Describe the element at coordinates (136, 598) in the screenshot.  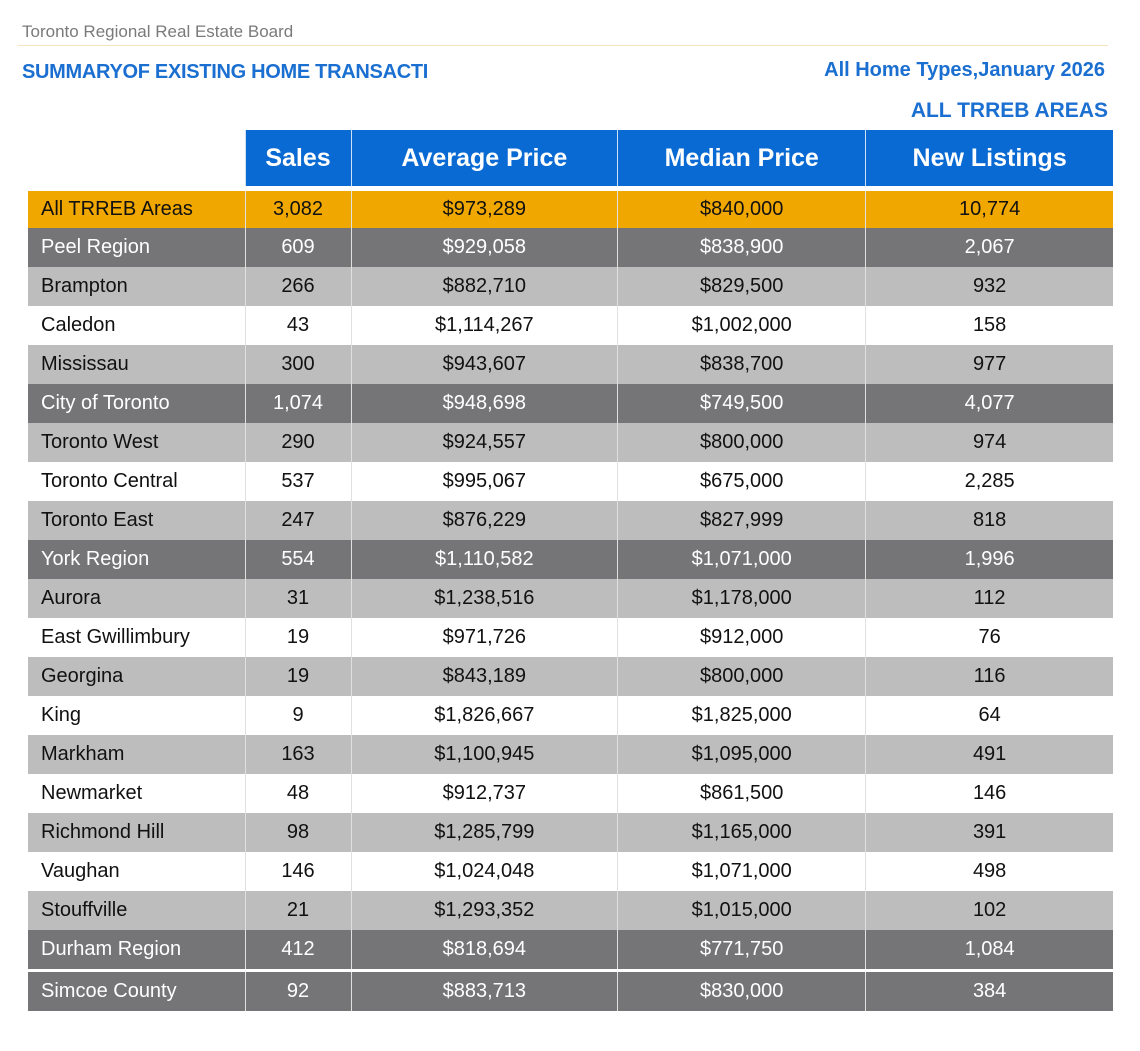
I see `area-cell: Aurora` at that location.